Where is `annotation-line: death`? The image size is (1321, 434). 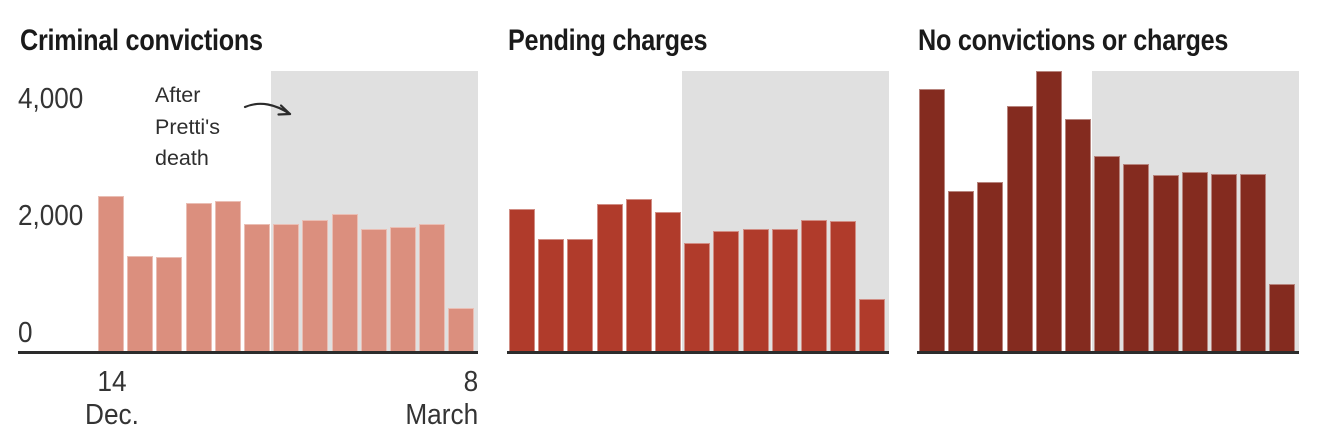
annotation-line: death is located at coordinates (182, 158).